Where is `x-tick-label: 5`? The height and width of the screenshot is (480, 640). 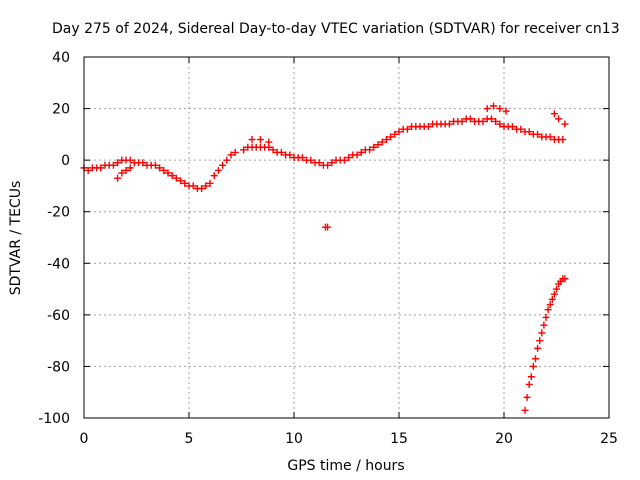
x-tick-label: 5 is located at coordinates (189, 439).